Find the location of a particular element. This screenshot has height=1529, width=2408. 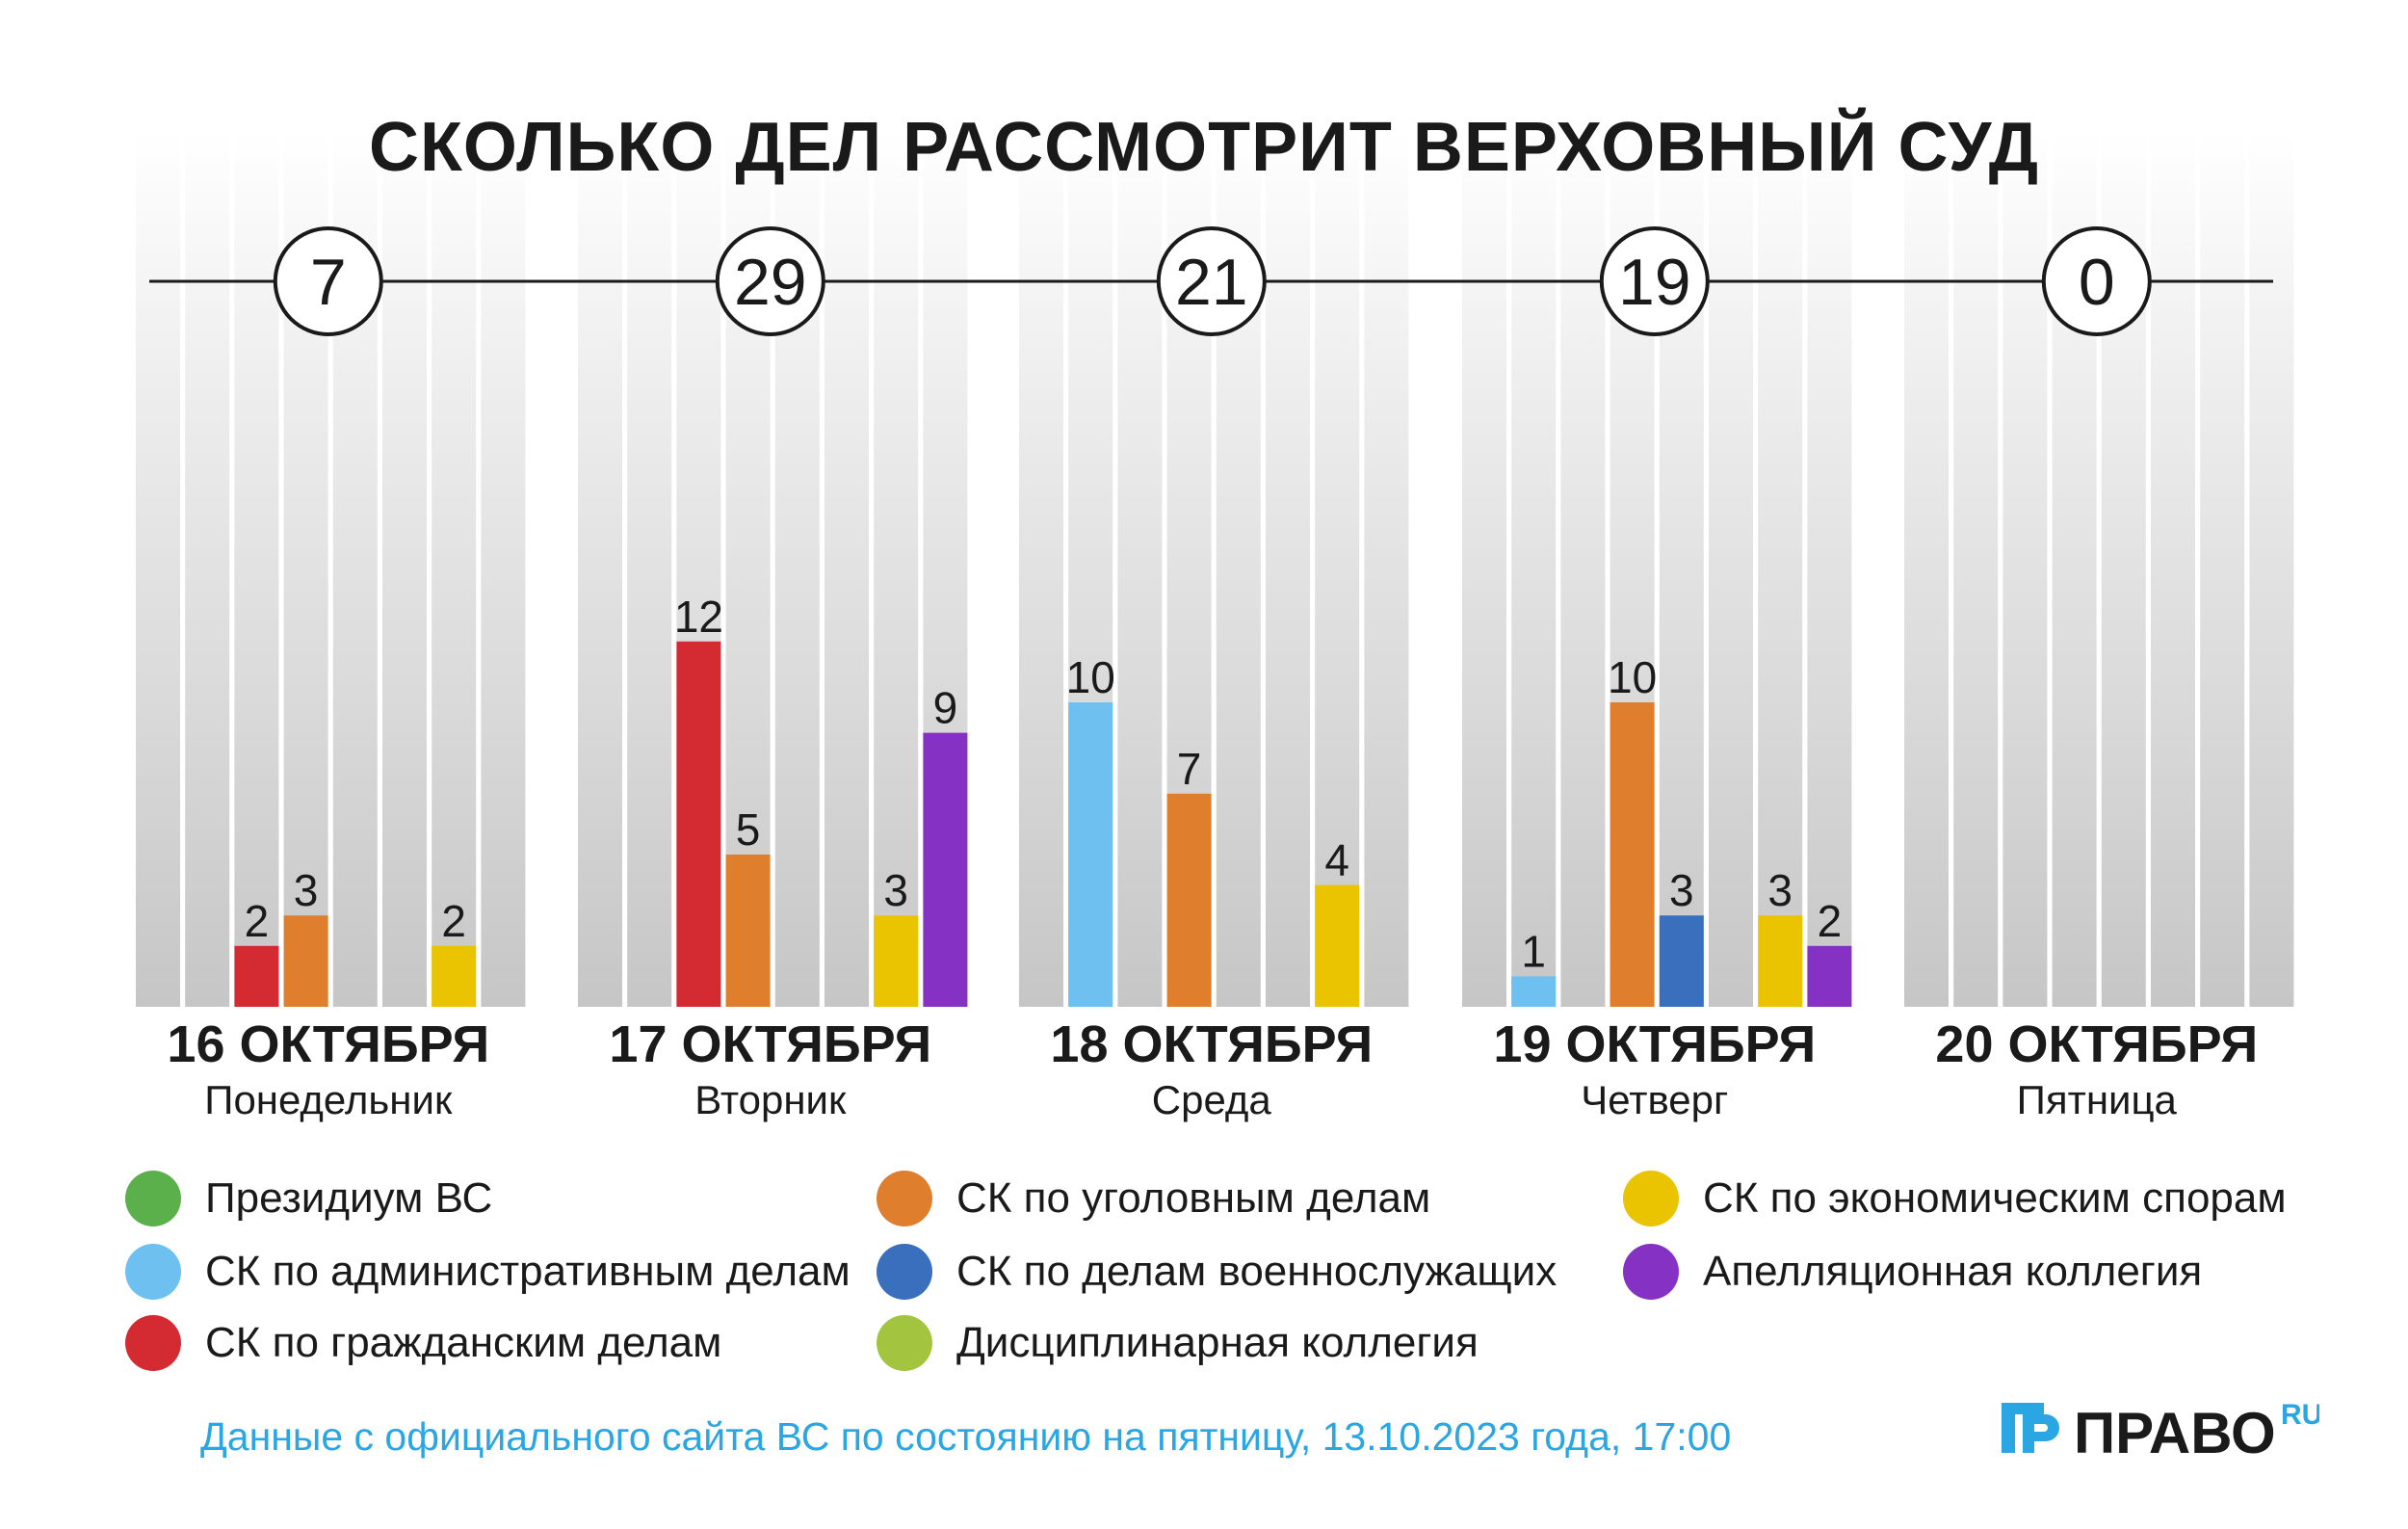

legend-item: СК по уголовным делам is located at coordinates (1153, 1198).